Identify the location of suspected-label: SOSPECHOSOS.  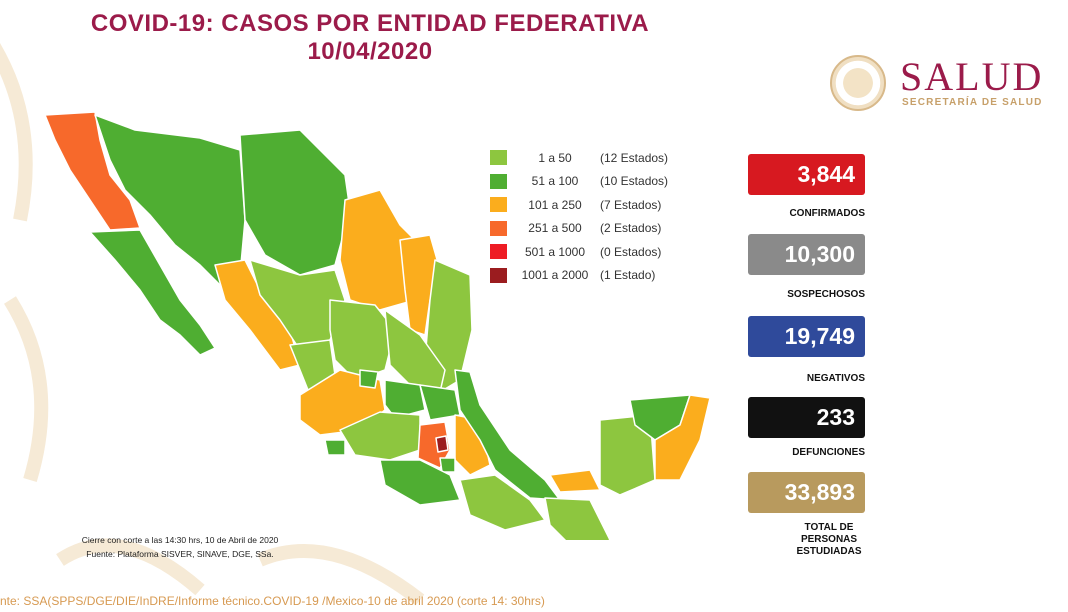
(826, 294).